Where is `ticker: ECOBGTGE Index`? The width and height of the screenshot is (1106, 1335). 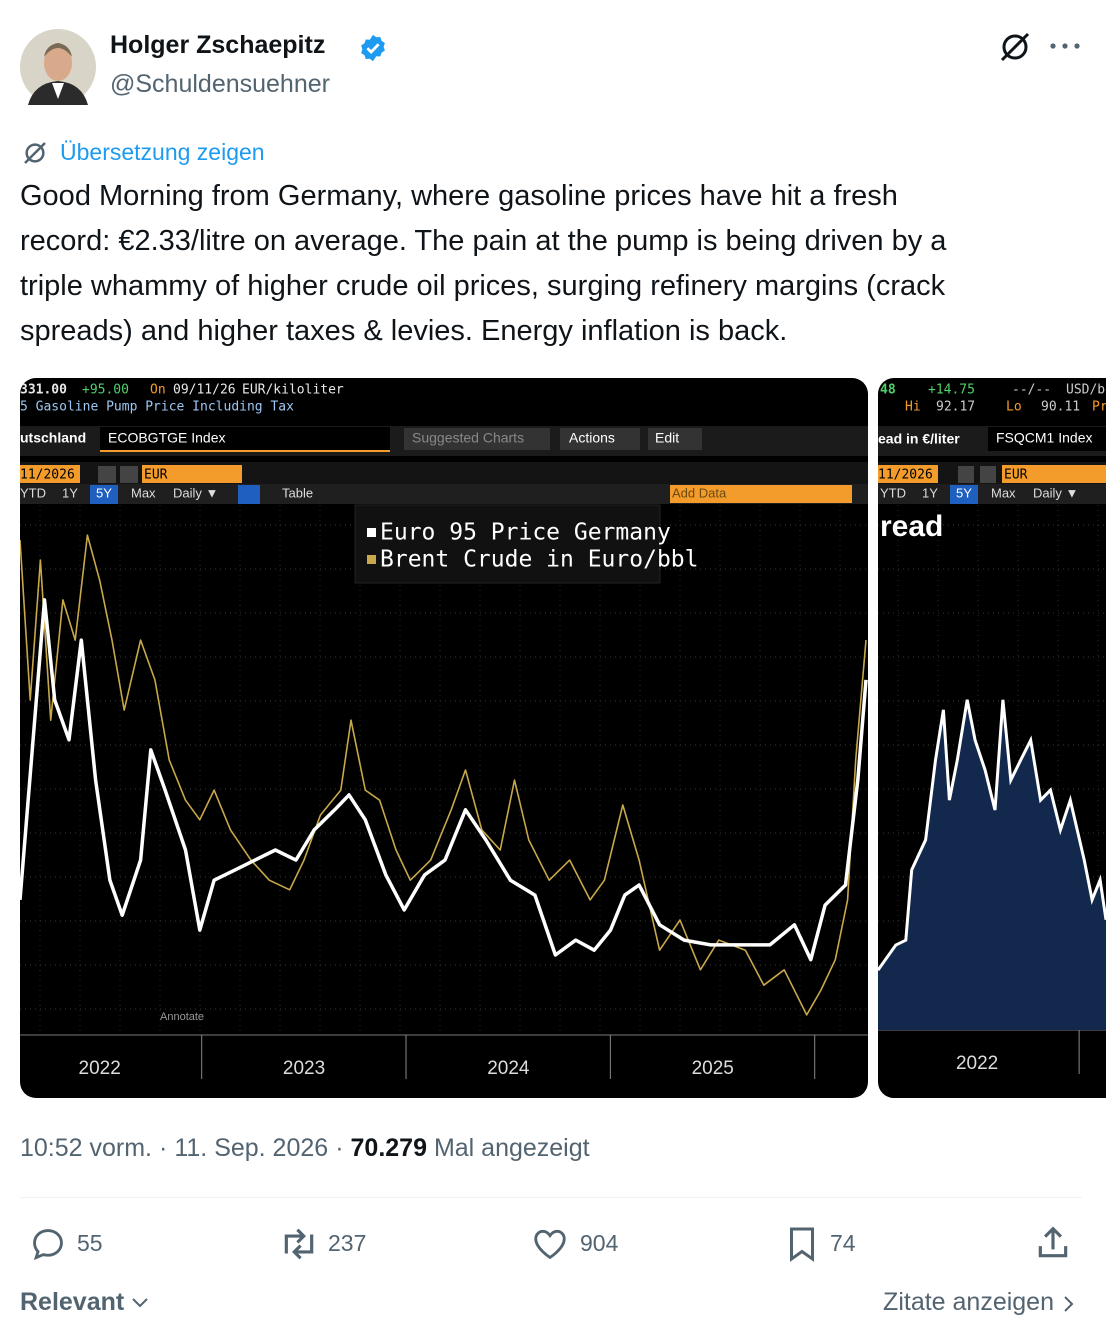 ticker: ECOBGTGE Index is located at coordinates (166, 438).